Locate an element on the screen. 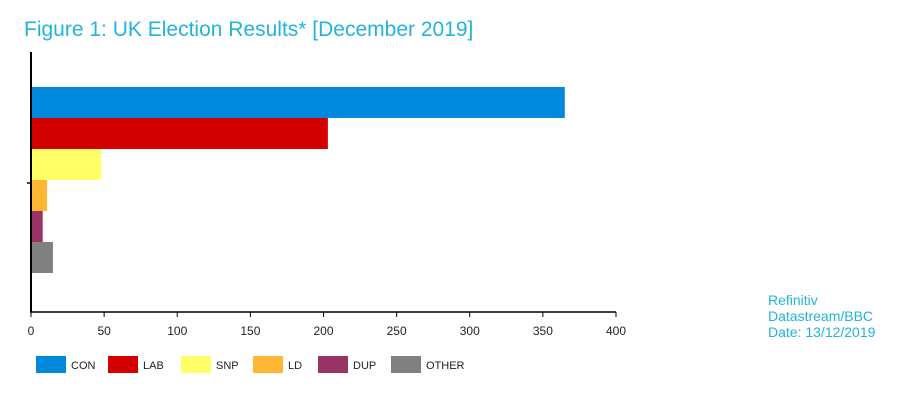 Image resolution: width=900 pixels, height=407 pixels. legend-label-snp: SNP is located at coordinates (227, 366).